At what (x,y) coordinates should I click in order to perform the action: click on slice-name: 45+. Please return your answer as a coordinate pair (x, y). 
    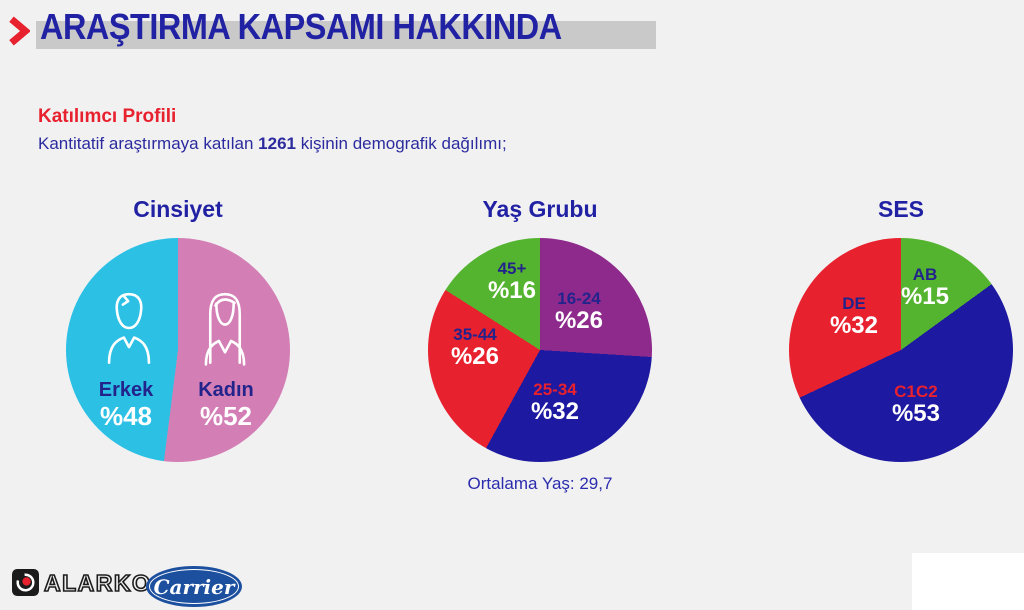
    Looking at the image, I should click on (512, 268).